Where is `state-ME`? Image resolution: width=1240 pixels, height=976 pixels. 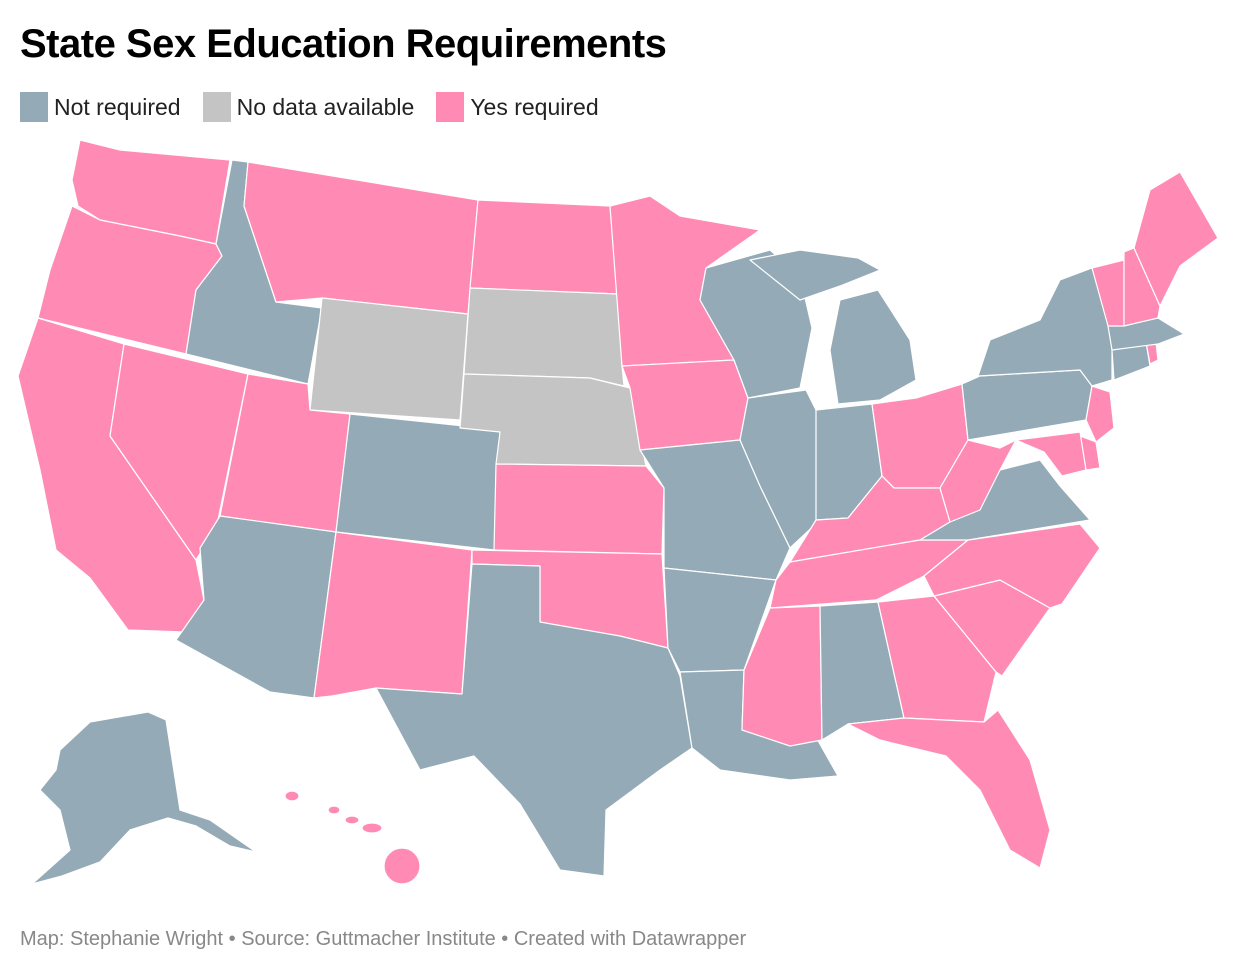 state-ME is located at coordinates (1176, 239).